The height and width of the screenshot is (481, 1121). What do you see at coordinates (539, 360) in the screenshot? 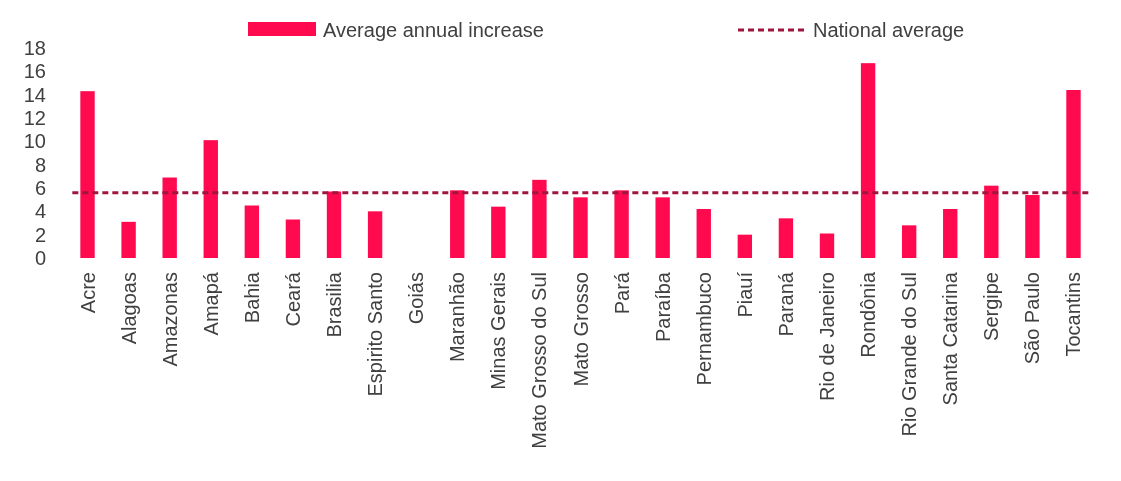
I see `x-tick-label: Mato Grosso do Sul` at bounding box center [539, 360].